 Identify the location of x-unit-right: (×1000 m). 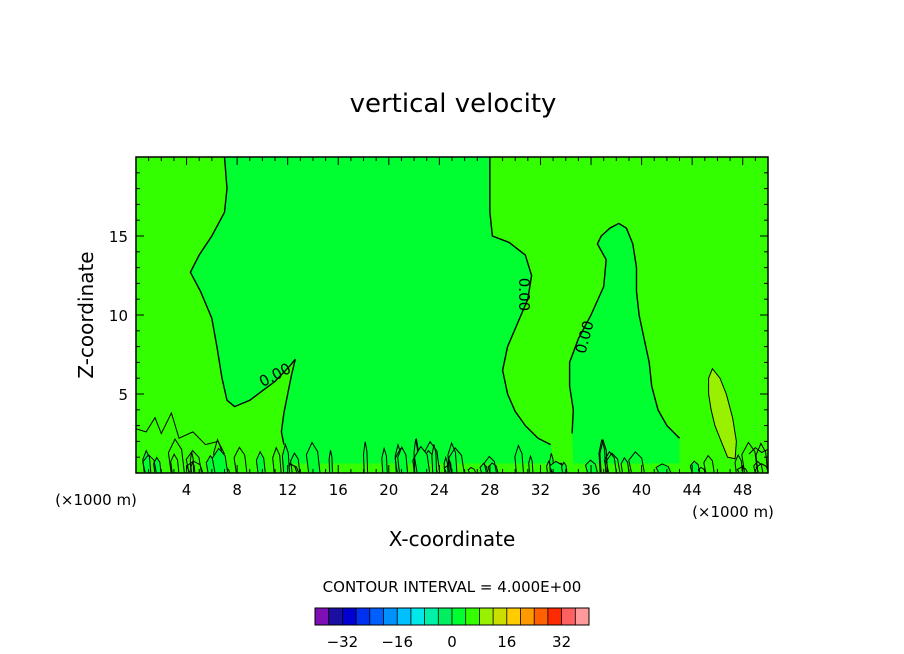
(733, 512).